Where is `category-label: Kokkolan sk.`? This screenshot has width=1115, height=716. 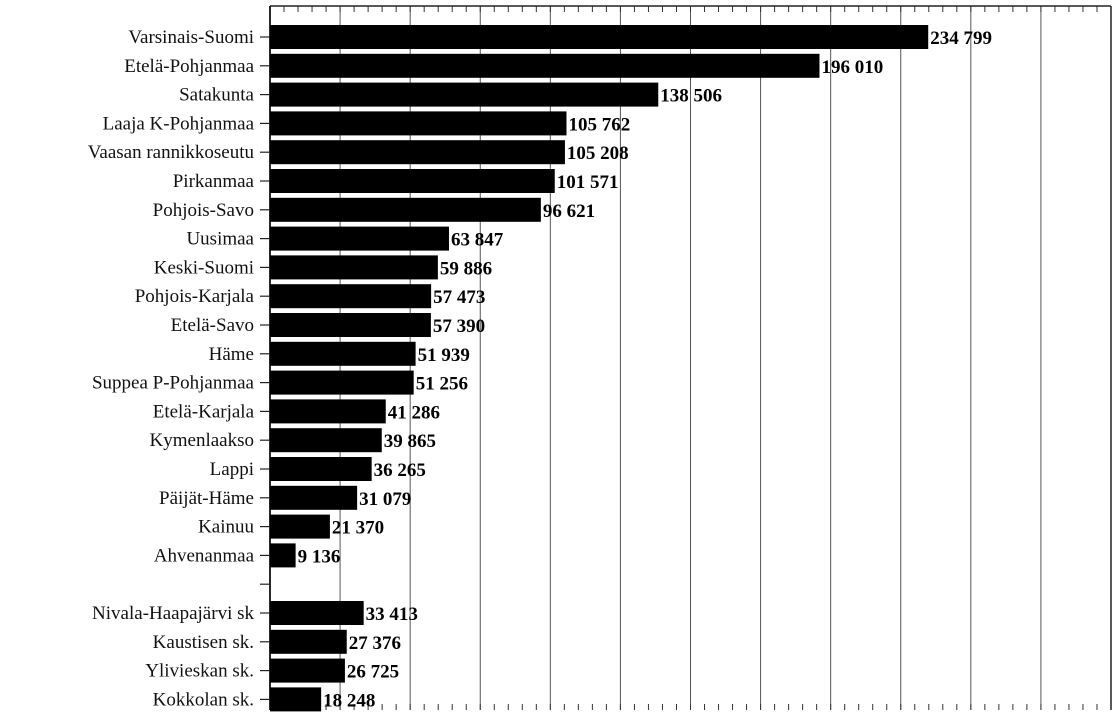 category-label: Kokkolan sk. is located at coordinates (203, 699).